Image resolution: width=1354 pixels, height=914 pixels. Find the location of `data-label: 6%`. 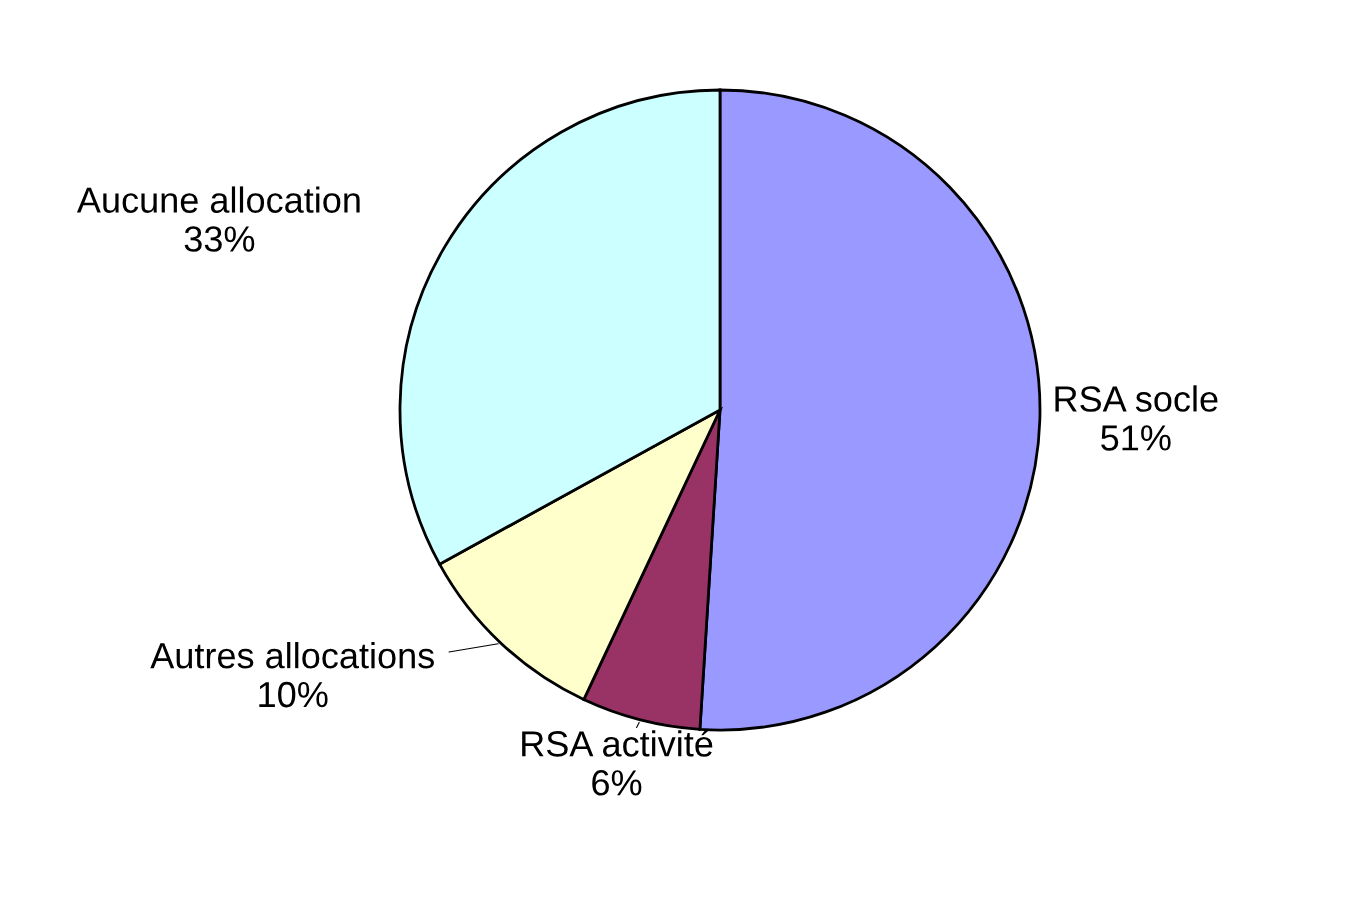

data-label: 6% is located at coordinates (617, 783).